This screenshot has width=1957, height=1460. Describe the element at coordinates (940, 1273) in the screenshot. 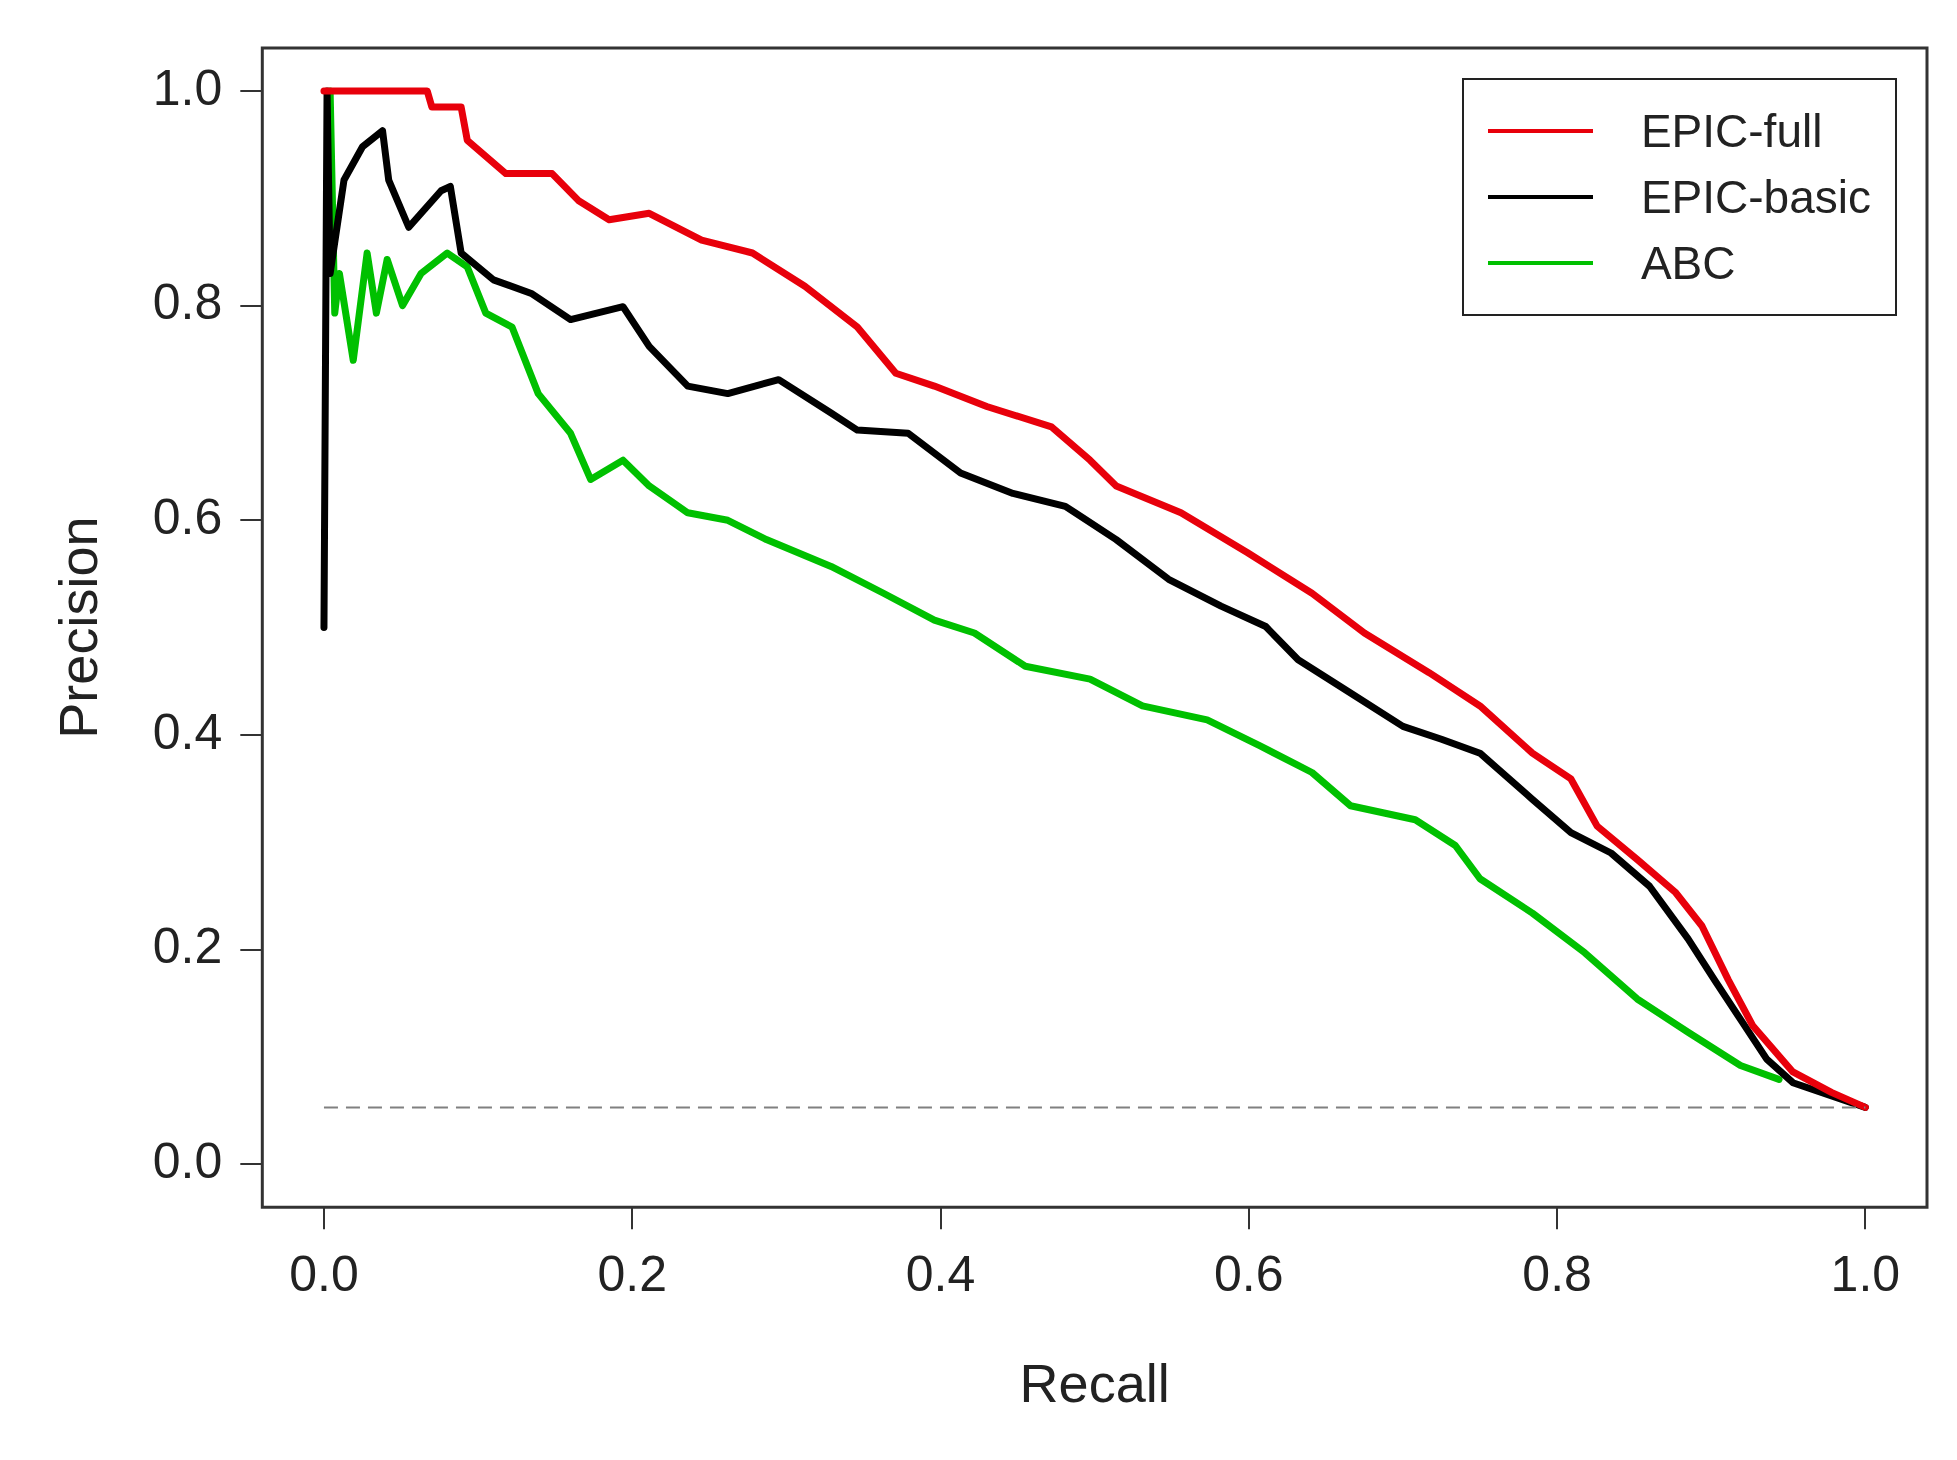

I see `x-tick-label: 0.4` at that location.